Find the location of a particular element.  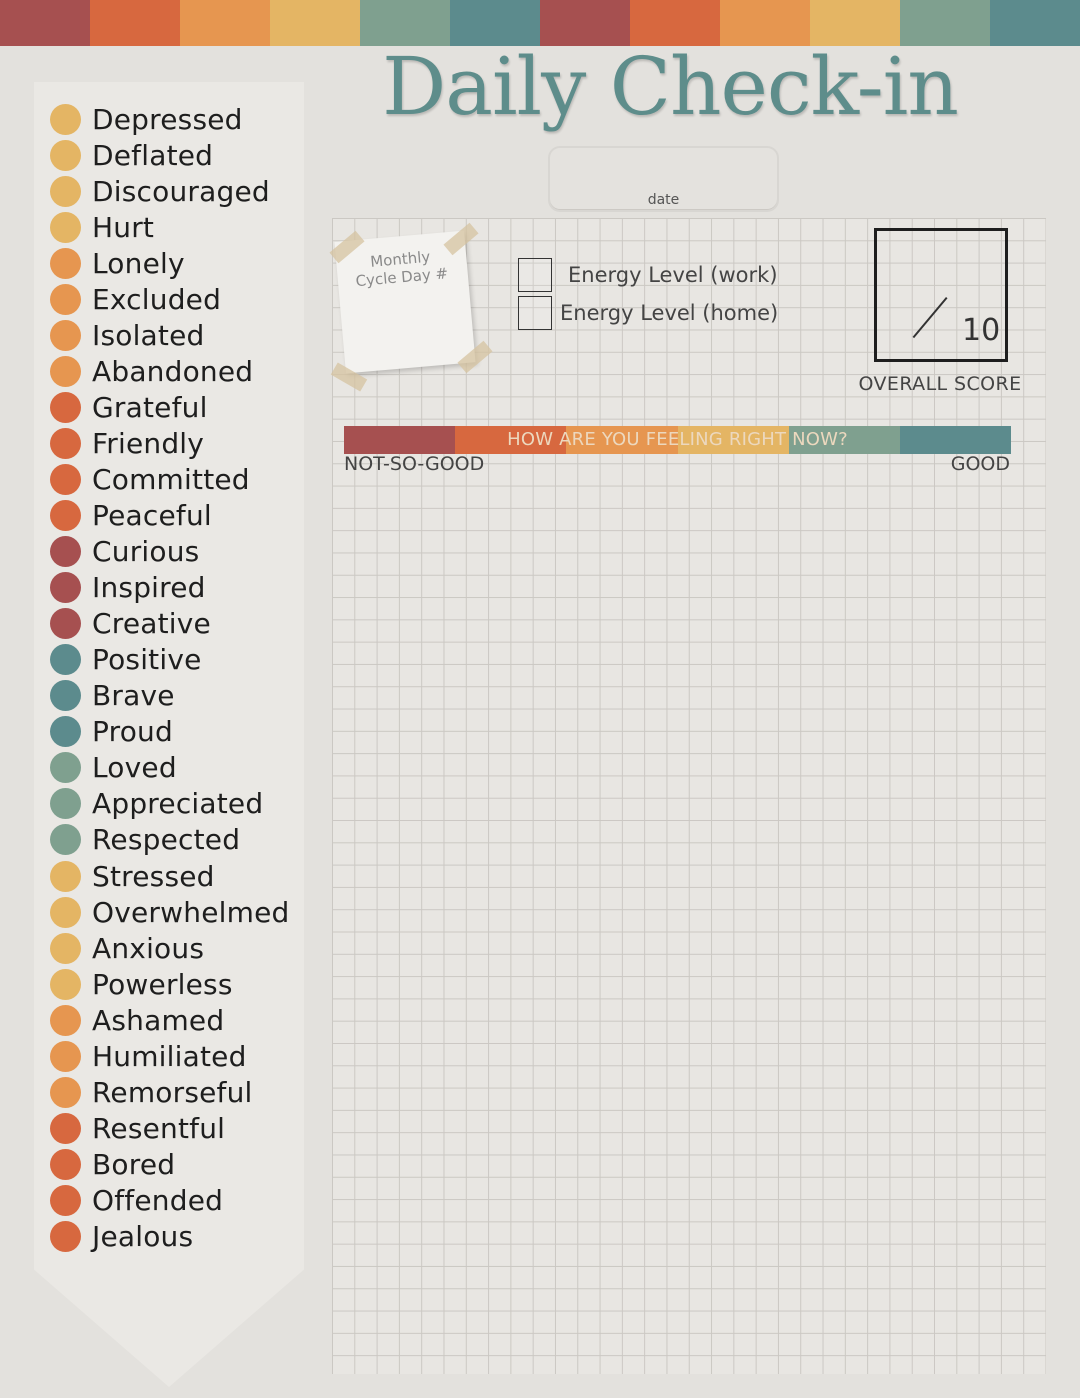

mood-label: Offended is located at coordinates (158, 1200).